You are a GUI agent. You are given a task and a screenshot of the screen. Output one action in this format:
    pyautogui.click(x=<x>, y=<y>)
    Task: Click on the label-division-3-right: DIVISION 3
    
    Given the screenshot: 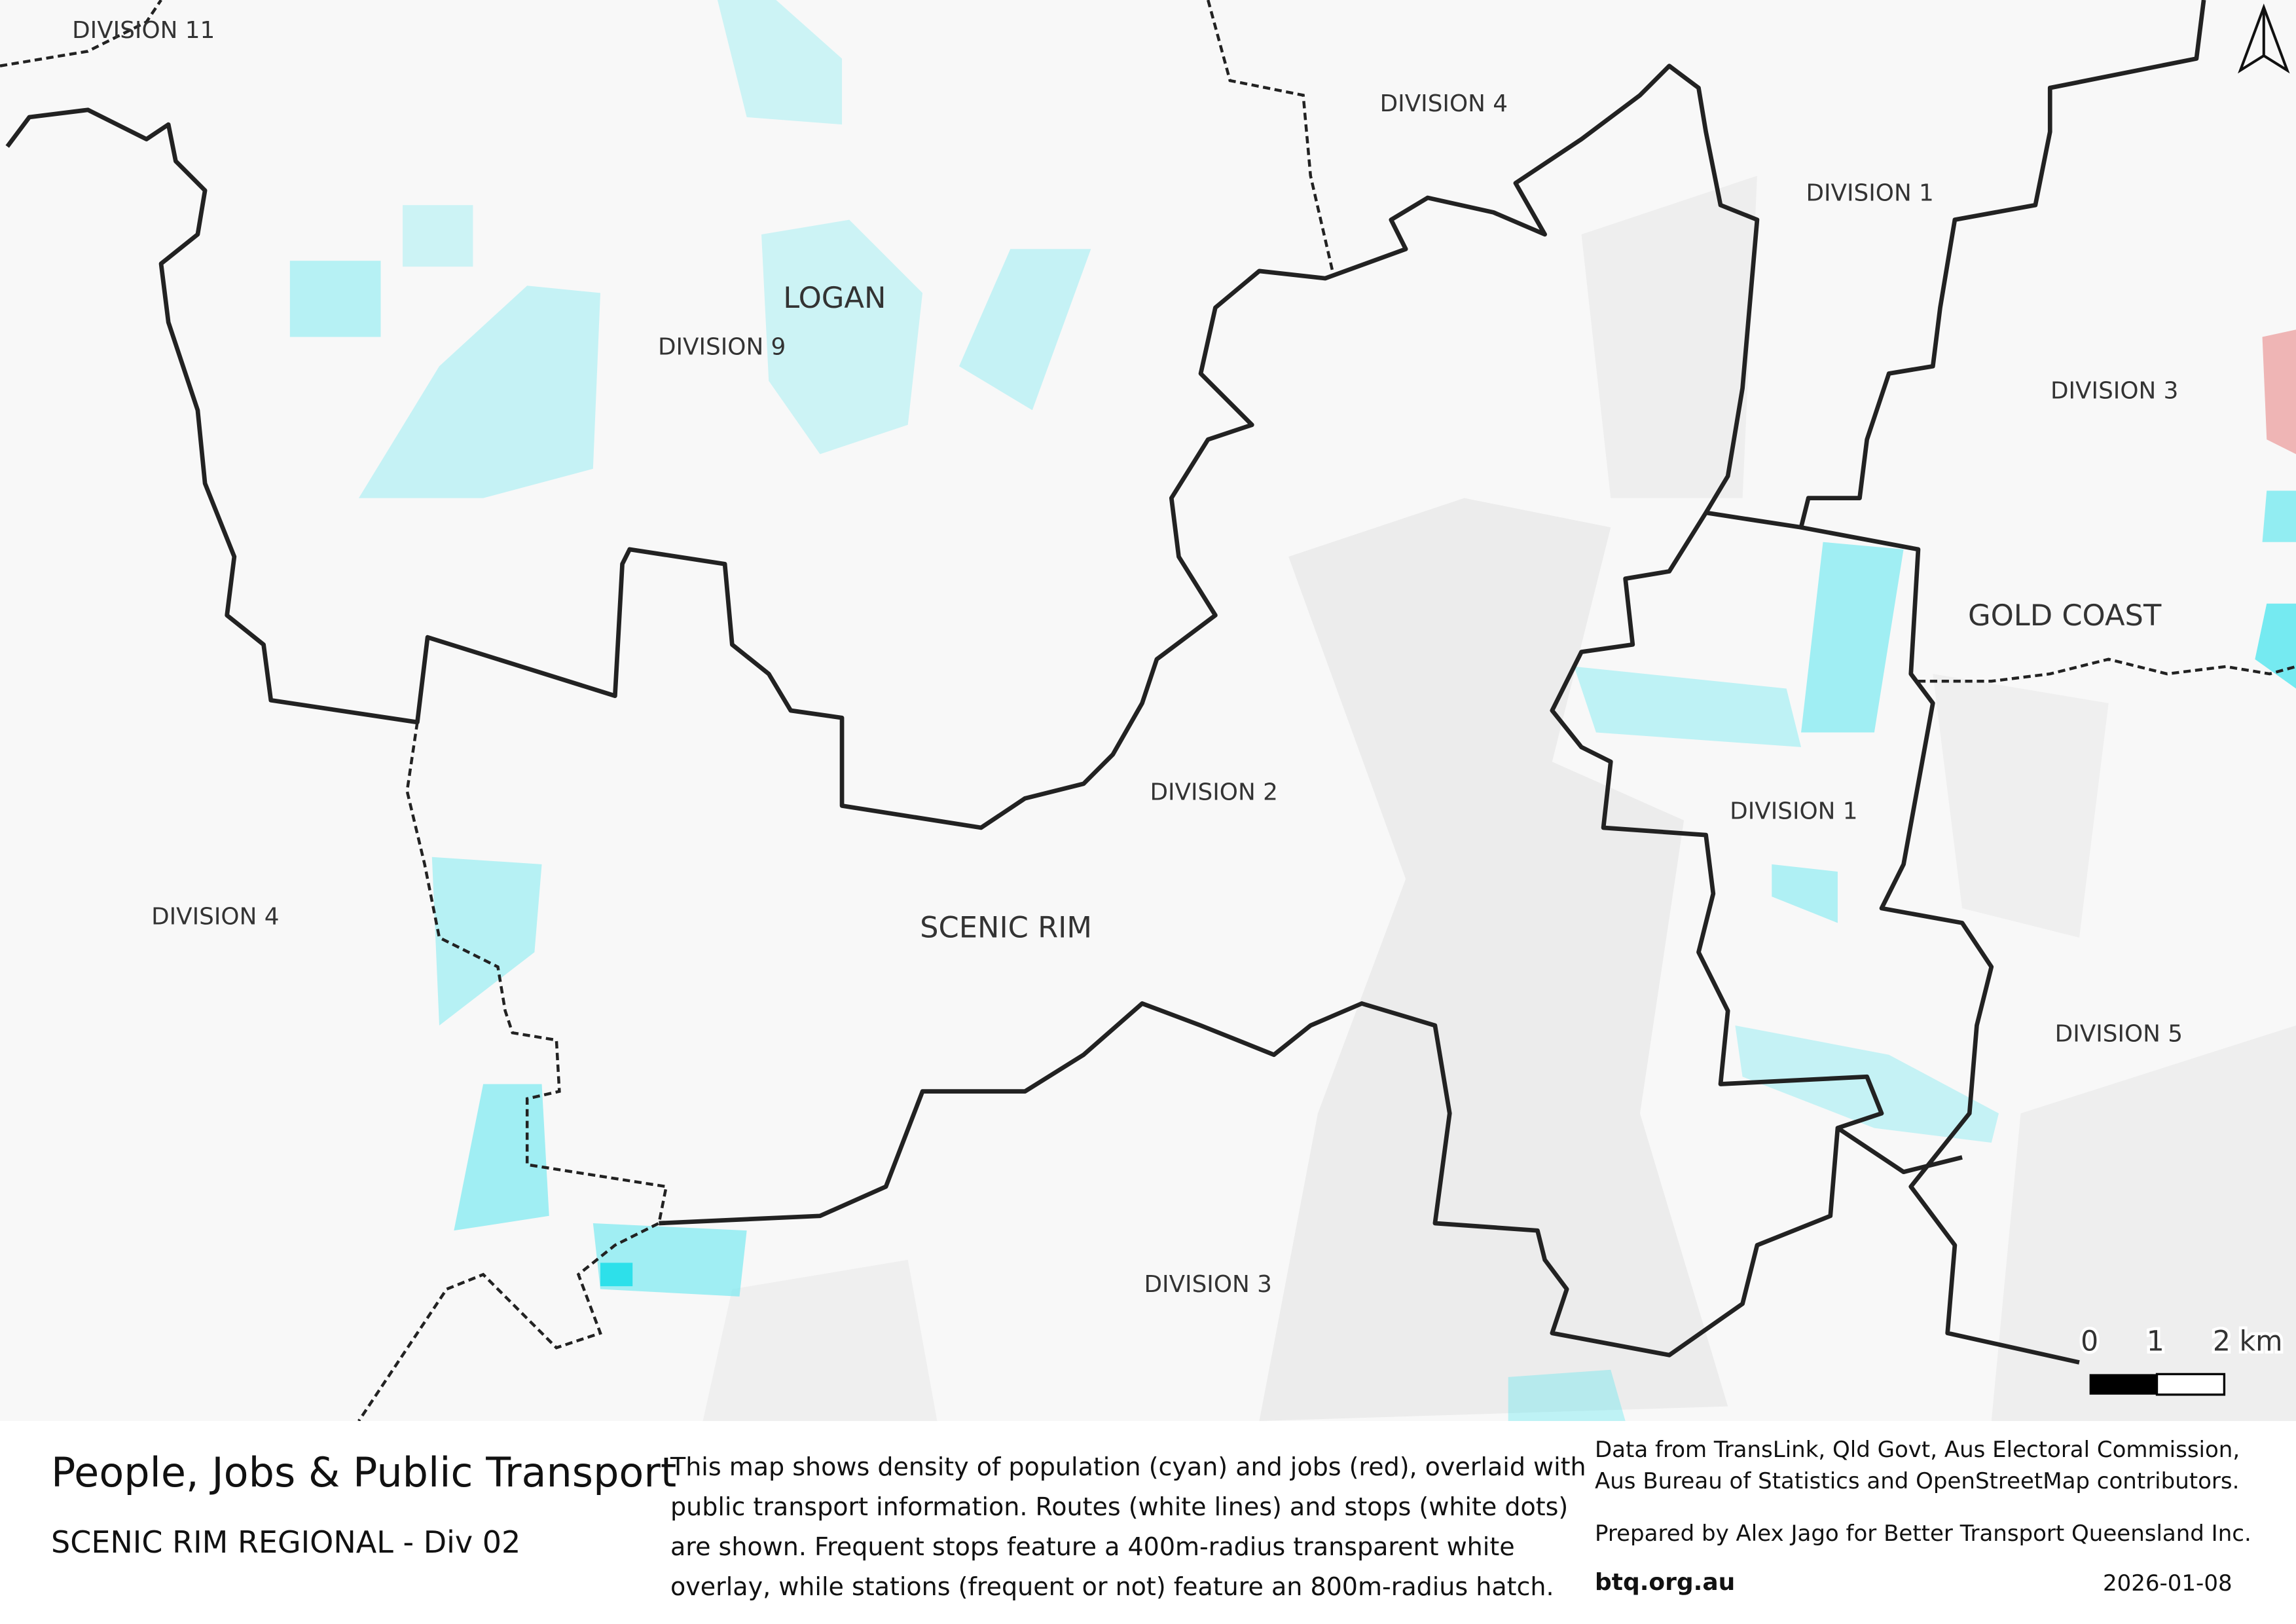 What is the action you would take?
    pyautogui.click(x=2114, y=390)
    